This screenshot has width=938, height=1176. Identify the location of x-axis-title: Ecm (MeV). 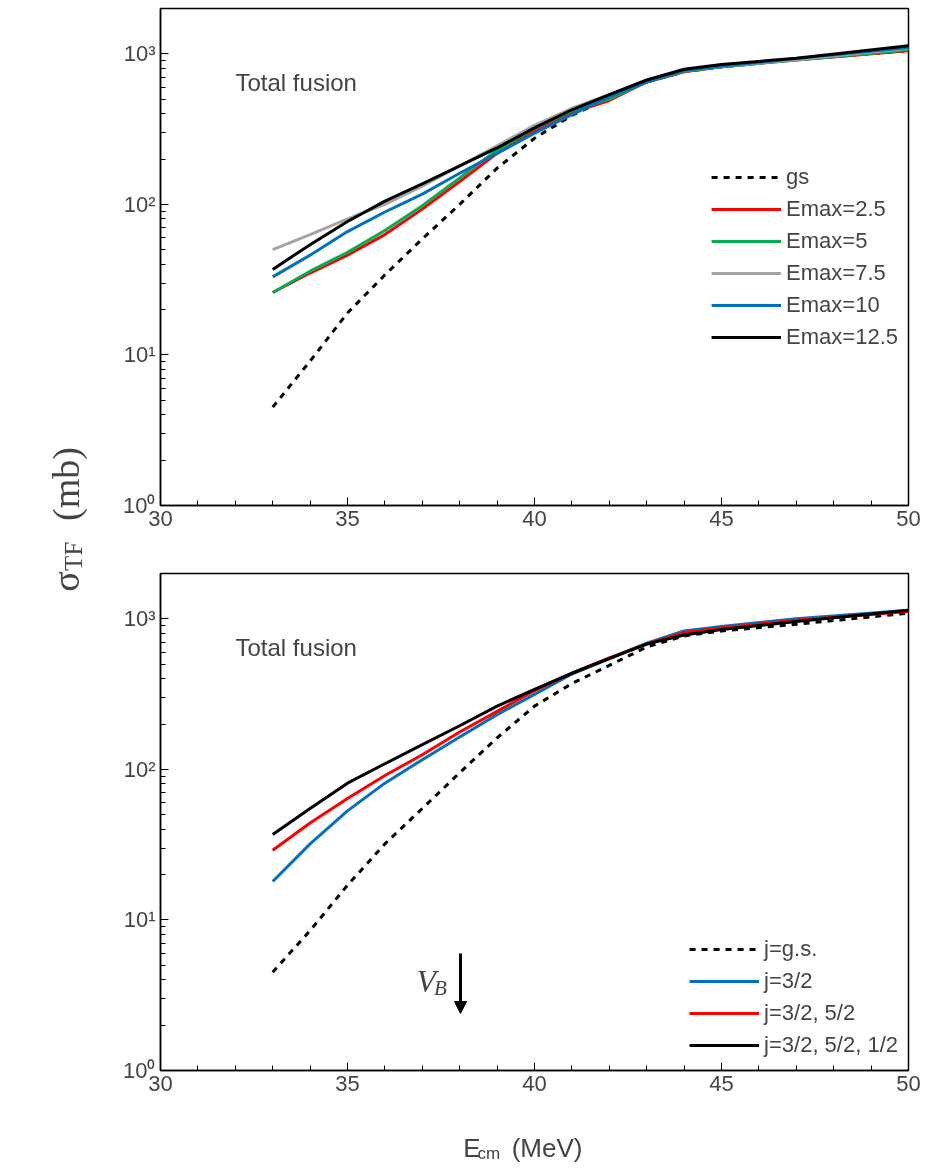
(523, 1147).